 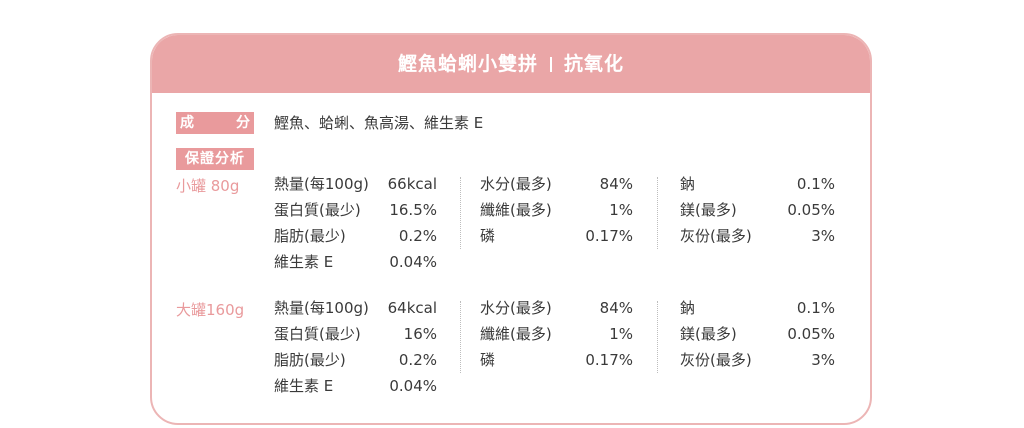 I want to click on ingredients-label: 成 分, so click(x=215, y=123).